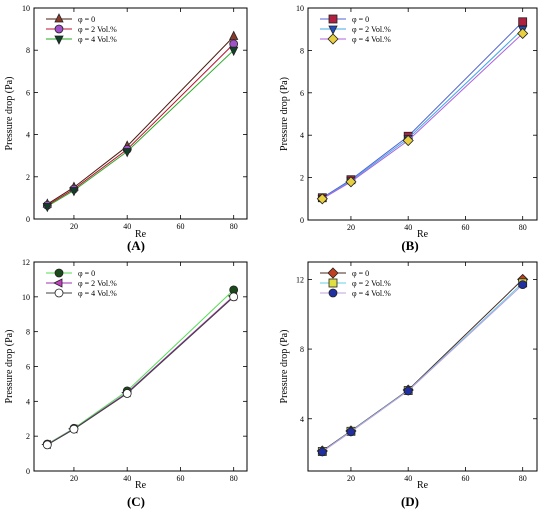  I want to click on panel-label: (A), so click(136, 245).